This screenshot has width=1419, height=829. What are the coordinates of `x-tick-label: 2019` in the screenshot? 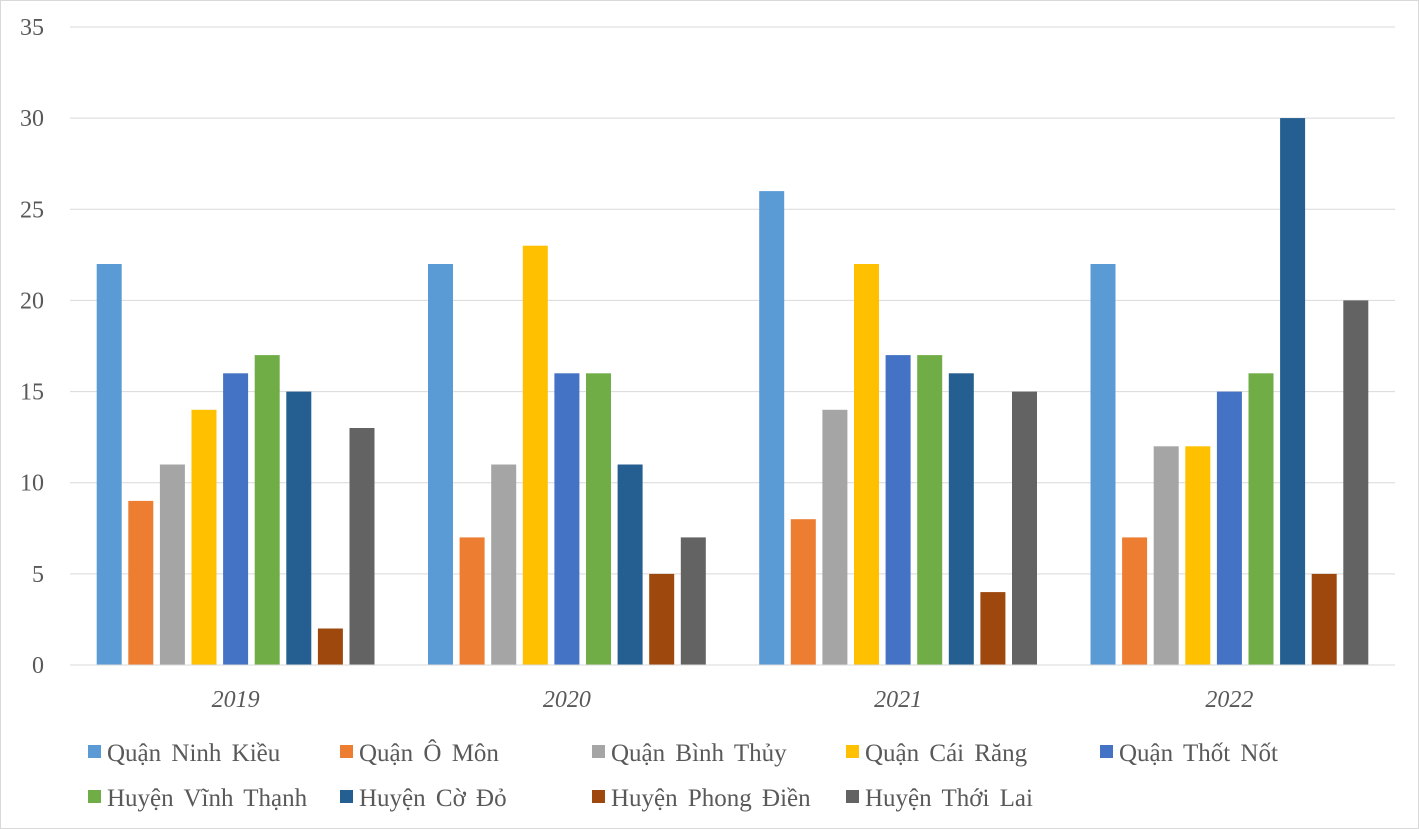 It's located at (236, 700).